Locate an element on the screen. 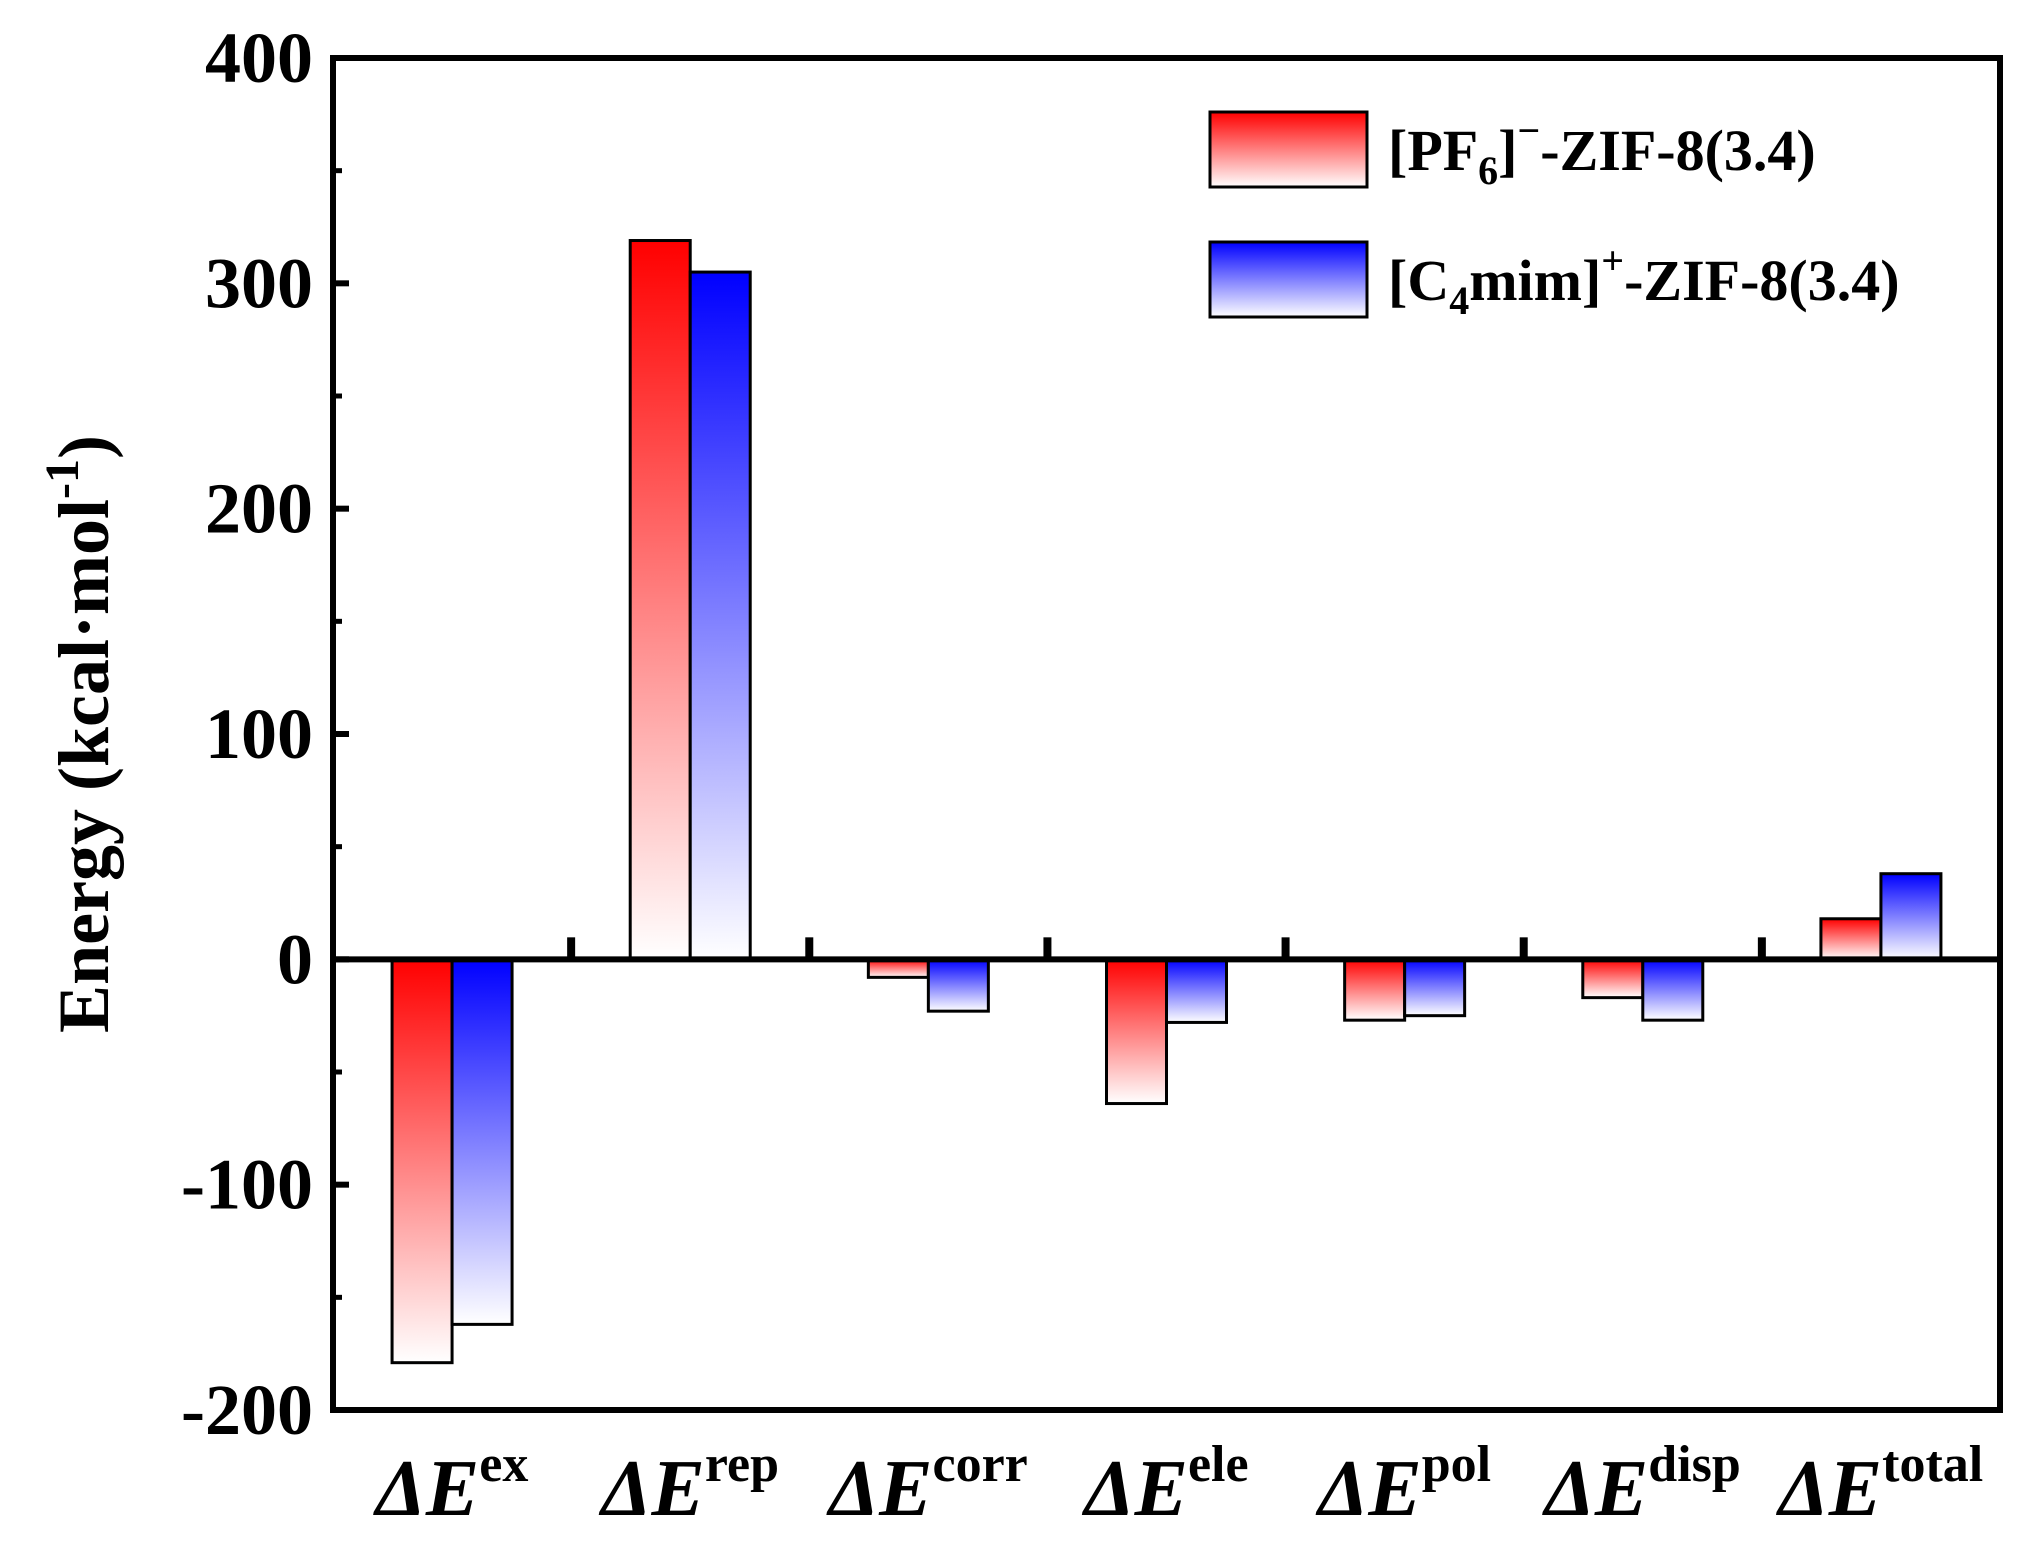 The image size is (2030, 1555). x-tick-label-total: ΔEtotal is located at coordinates (1880, 1484).